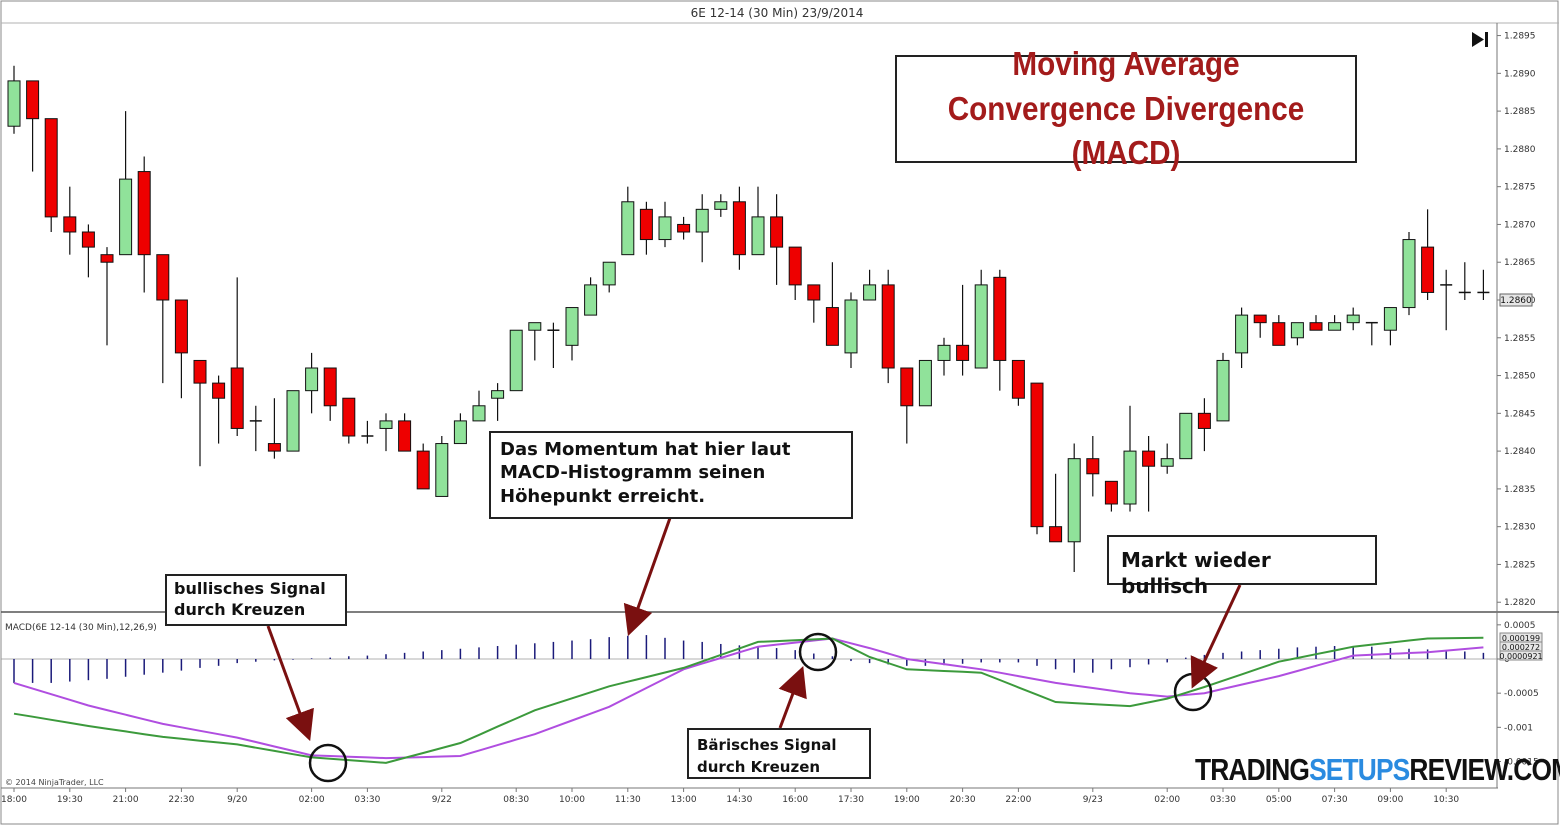  I want to click on price-tick-label: 1.2875, so click(1520, 188).